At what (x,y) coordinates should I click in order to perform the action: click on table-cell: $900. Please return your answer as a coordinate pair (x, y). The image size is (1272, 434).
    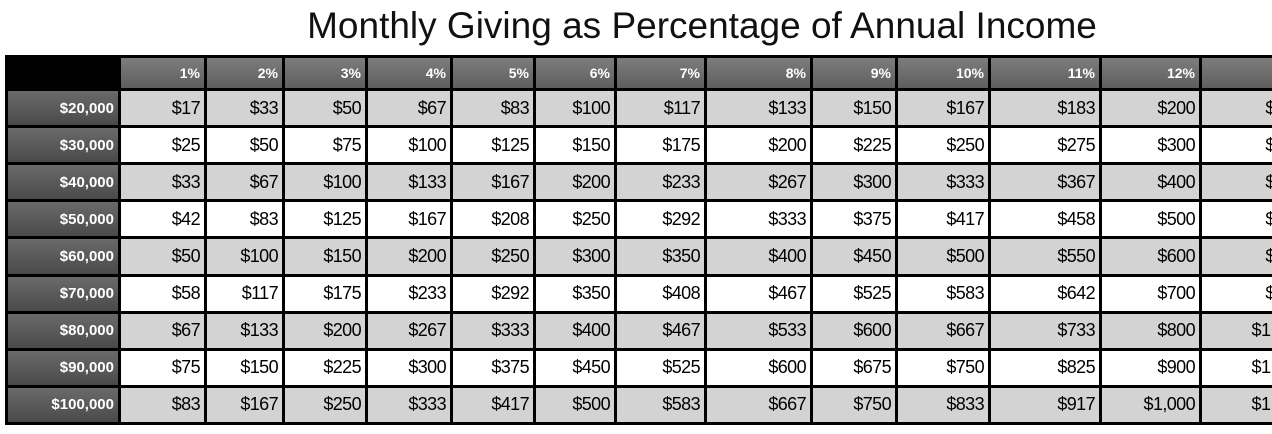
    Looking at the image, I should click on (1150, 367).